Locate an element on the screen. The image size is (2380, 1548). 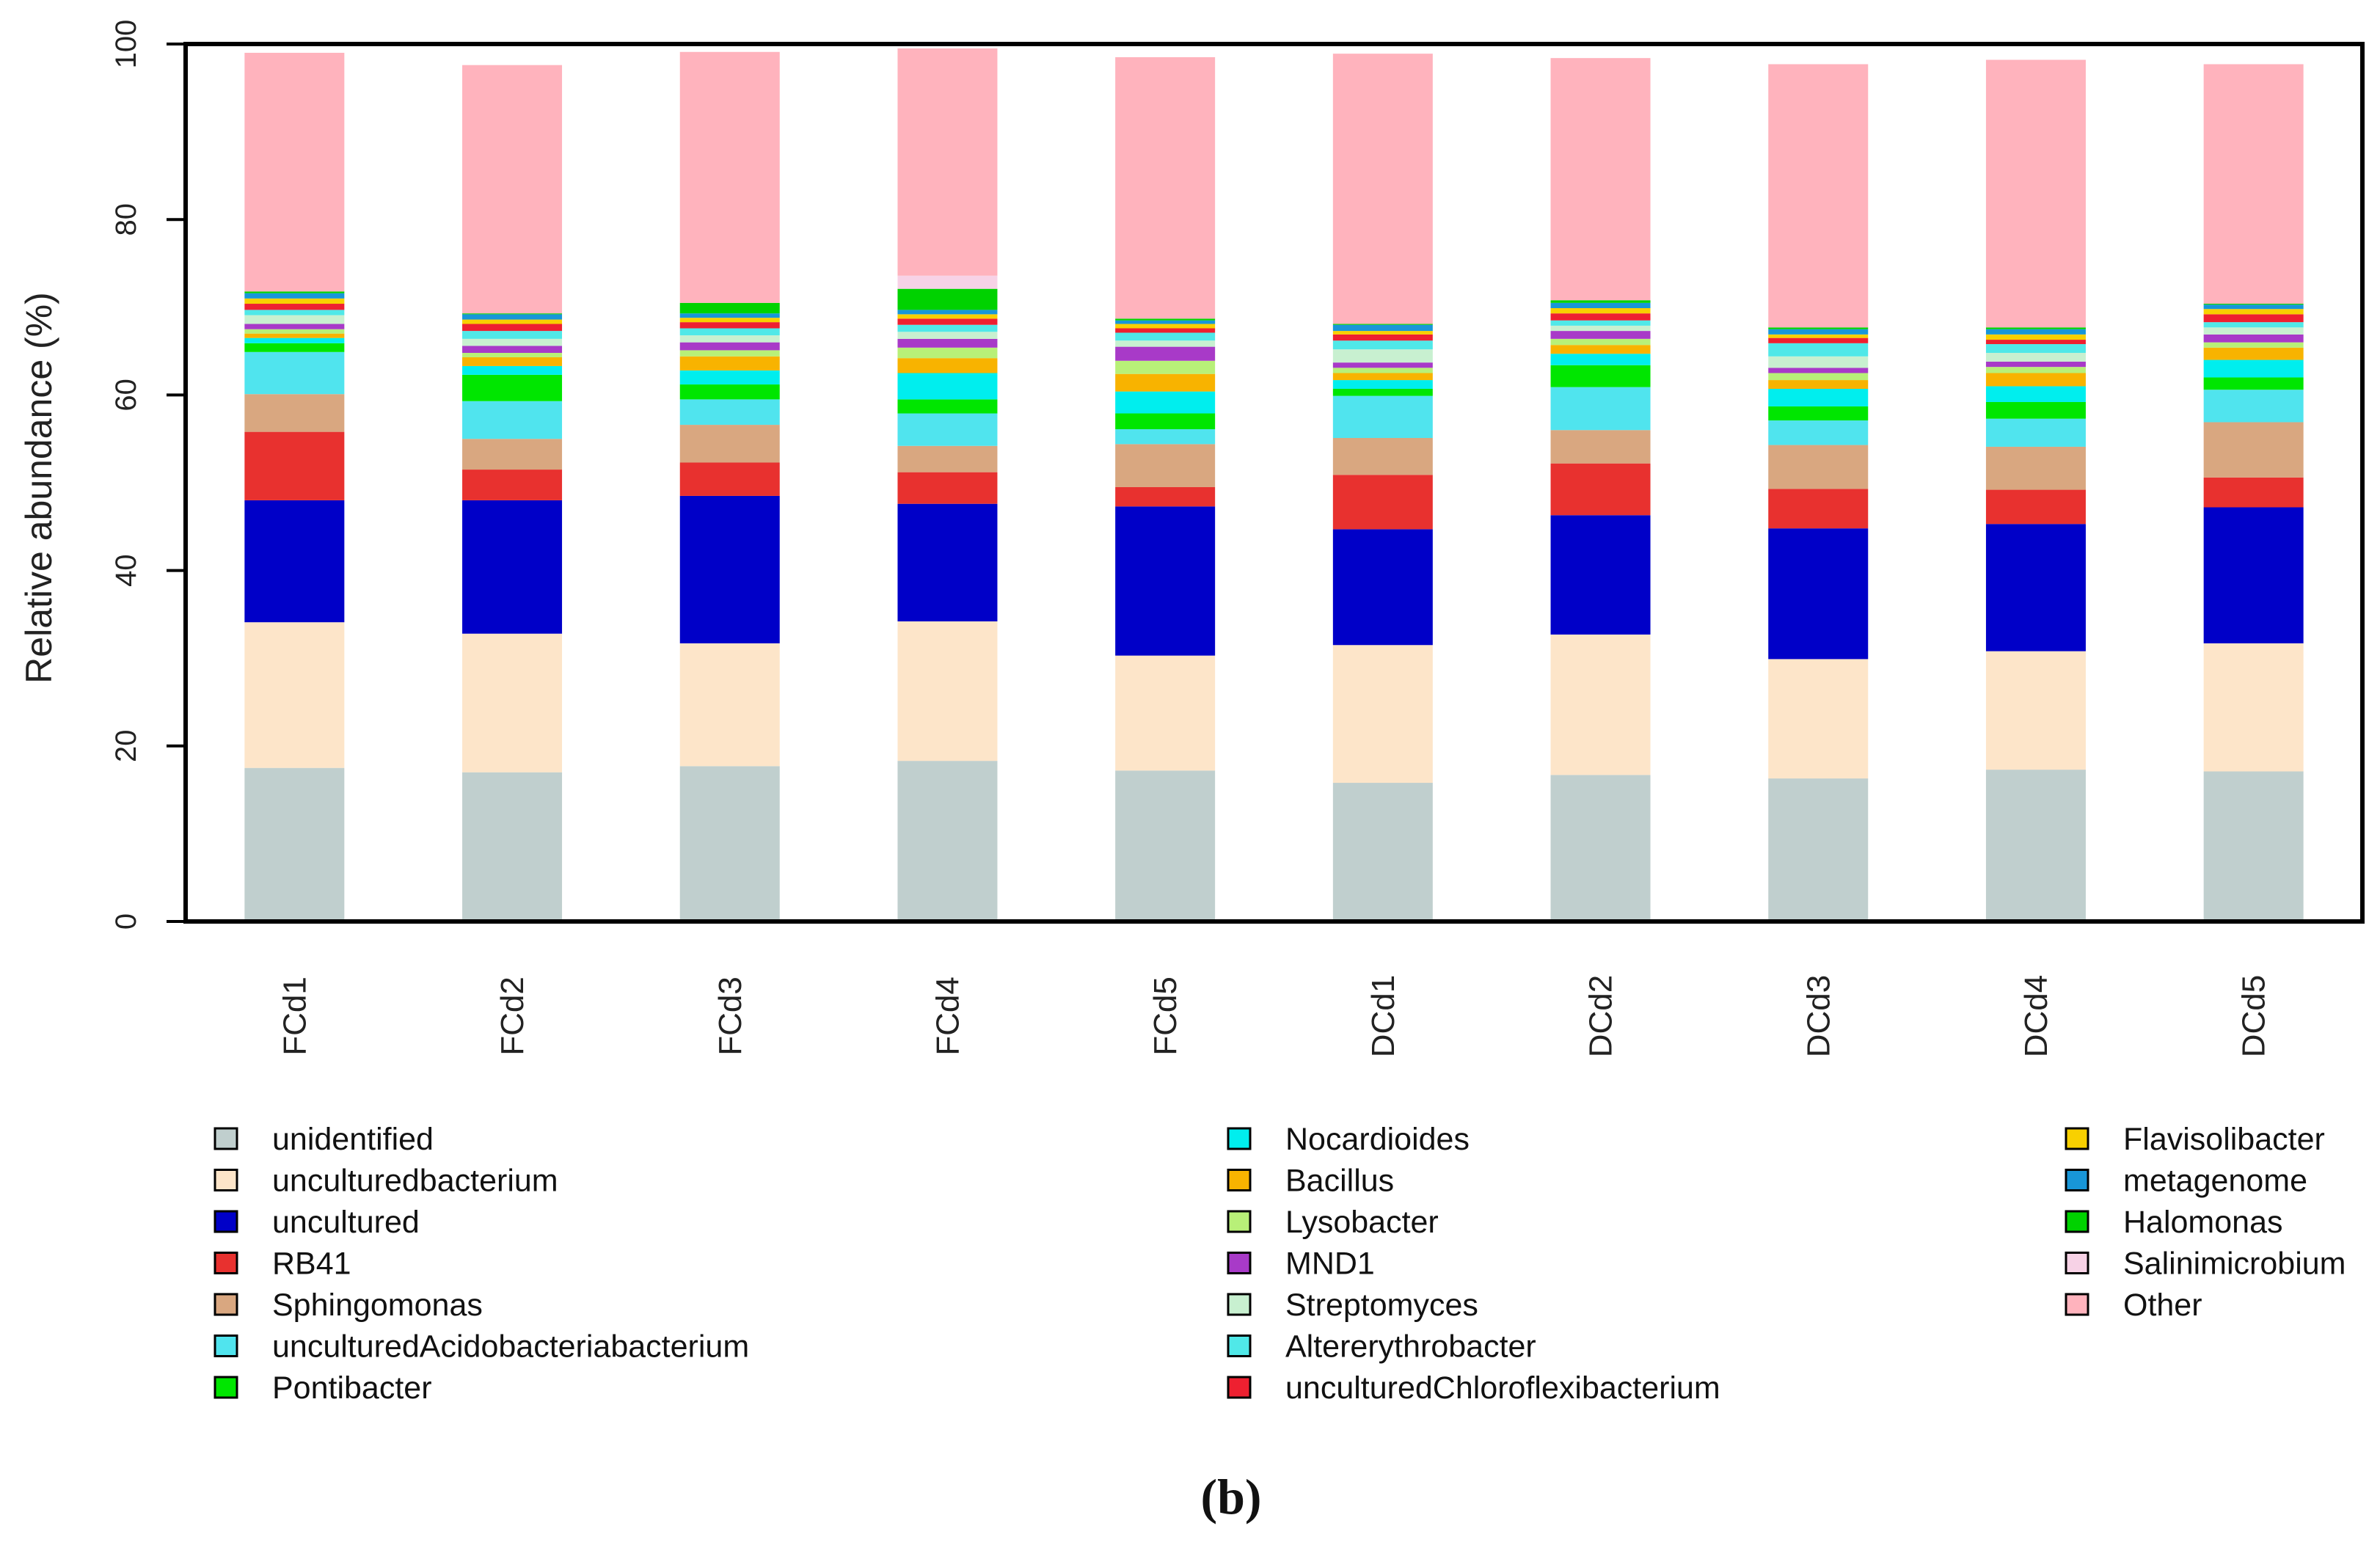
bar-stack-dcd5 is located at coordinates (2253, 492).